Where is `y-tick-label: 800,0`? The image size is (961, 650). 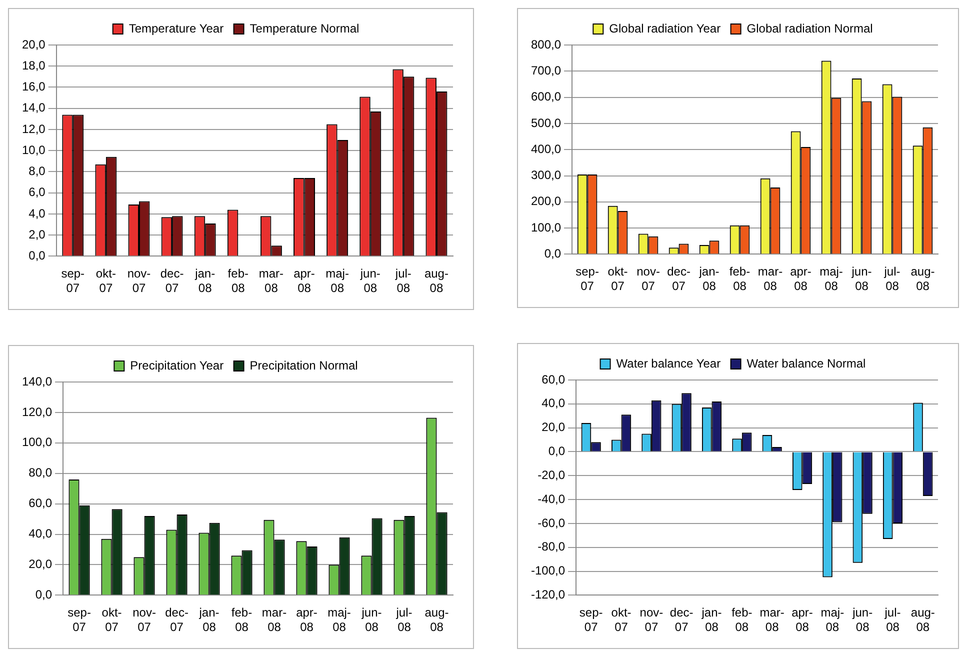
y-tick-label: 800,0 is located at coordinates (546, 44).